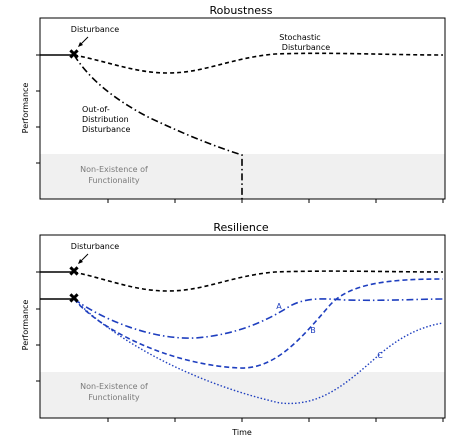 This screenshot has width=474, height=445. Describe the element at coordinates (25, 325) in the screenshot. I see `resilience-ylabel: Performance` at that location.